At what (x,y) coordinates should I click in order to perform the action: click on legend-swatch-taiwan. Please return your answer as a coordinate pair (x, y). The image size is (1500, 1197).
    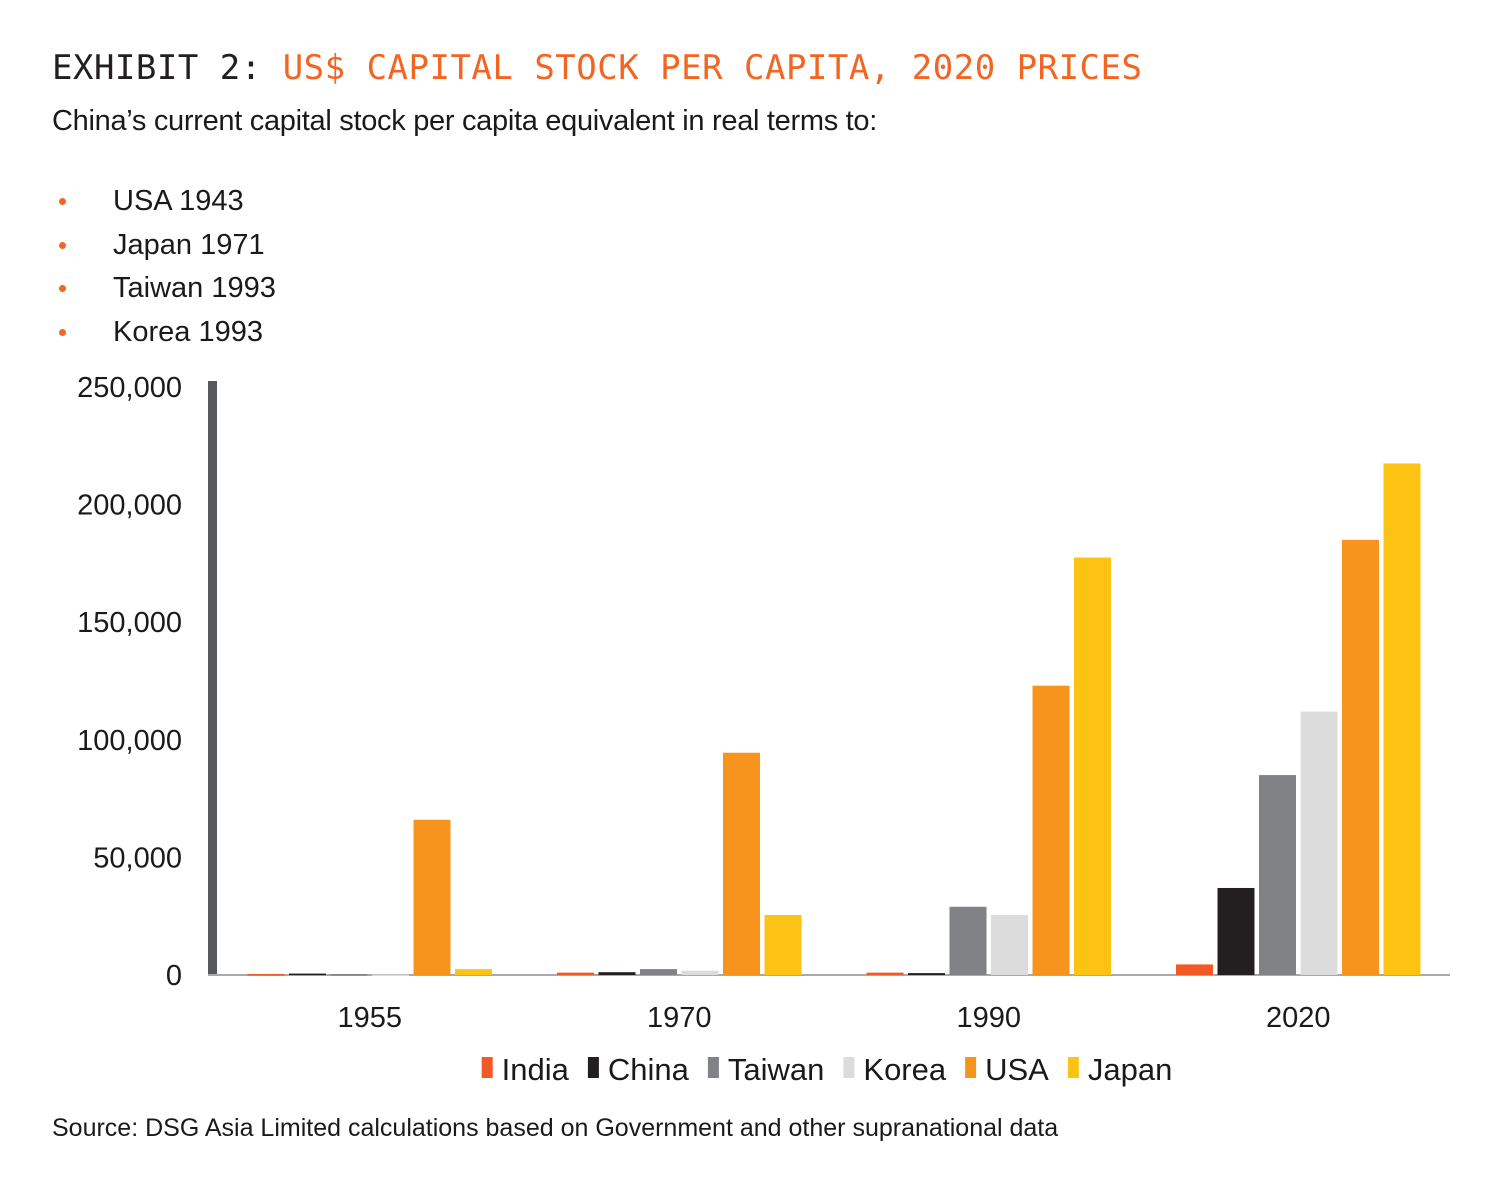
    Looking at the image, I should click on (713, 1067).